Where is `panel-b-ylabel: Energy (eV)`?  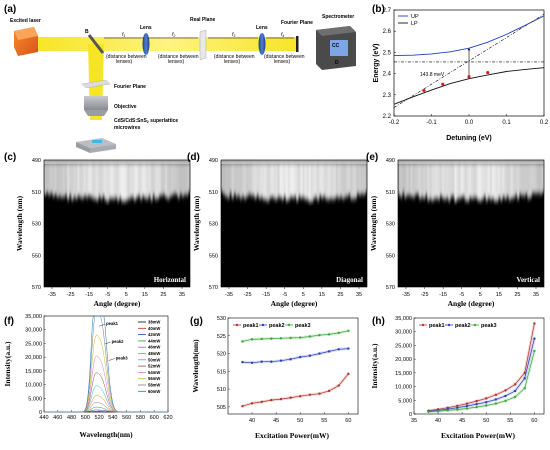
panel-b-ylabel: Energy (eV) is located at coordinates (376, 63).